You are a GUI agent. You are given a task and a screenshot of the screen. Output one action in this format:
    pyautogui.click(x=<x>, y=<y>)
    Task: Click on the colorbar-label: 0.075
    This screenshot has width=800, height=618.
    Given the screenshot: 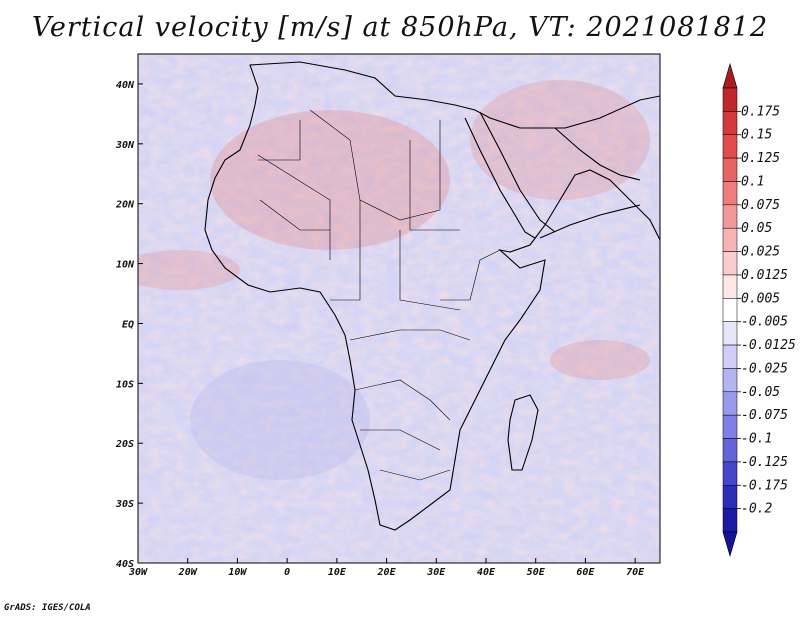 What is the action you would take?
    pyautogui.click(x=760, y=205)
    